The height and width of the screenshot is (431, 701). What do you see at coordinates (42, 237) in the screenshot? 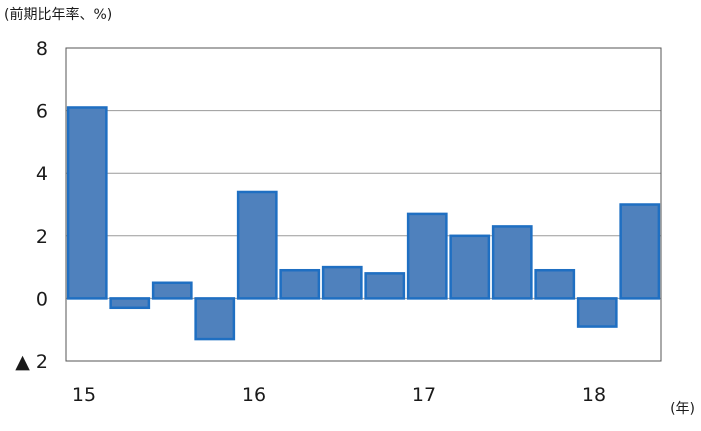
I see `y-tick-label: 2` at bounding box center [42, 237].